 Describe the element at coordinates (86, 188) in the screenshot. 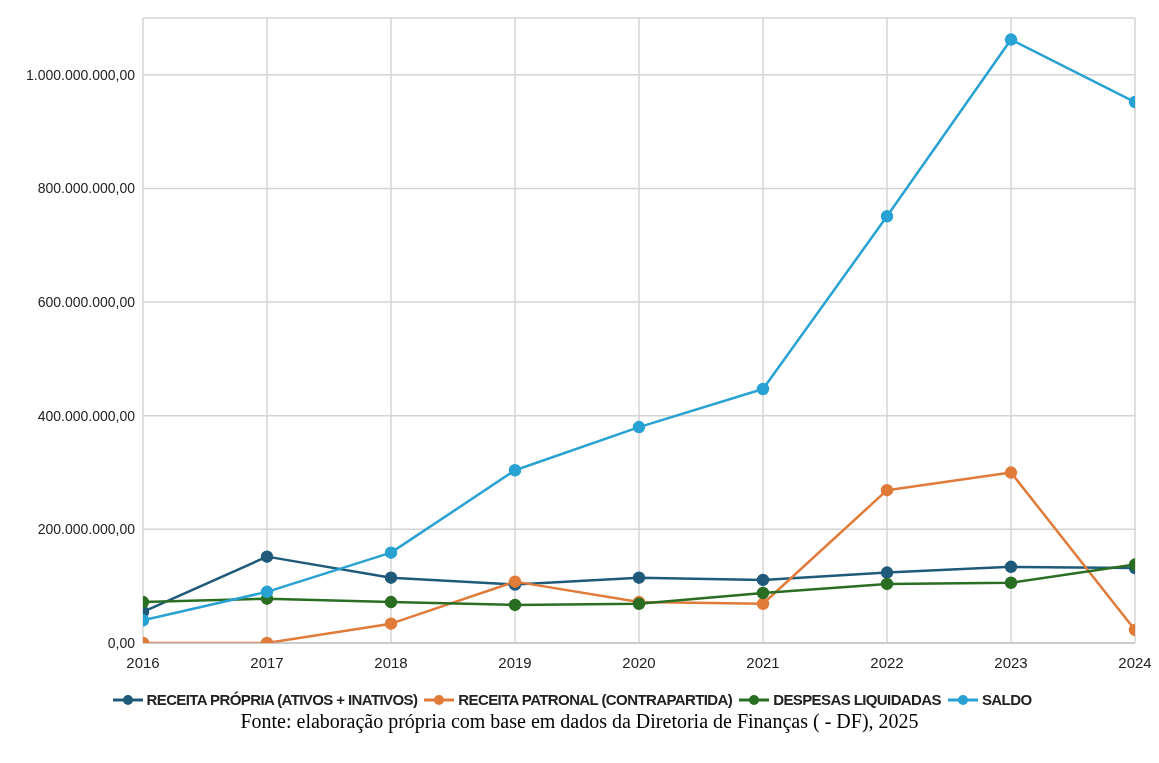

I see `y-tick-label: 800.000.000,00` at that location.